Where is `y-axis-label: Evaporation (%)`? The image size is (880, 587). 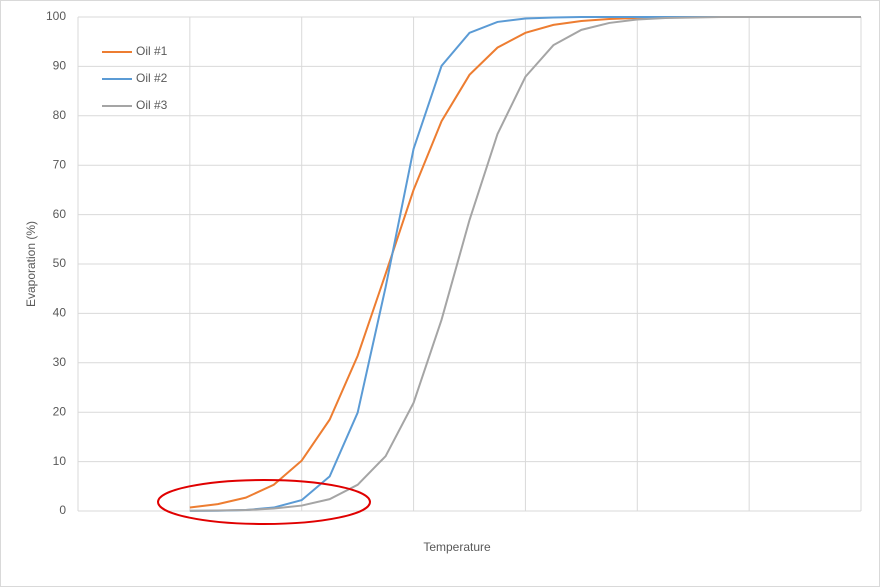 y-axis-label: Evaporation (%) is located at coordinates (31, 264).